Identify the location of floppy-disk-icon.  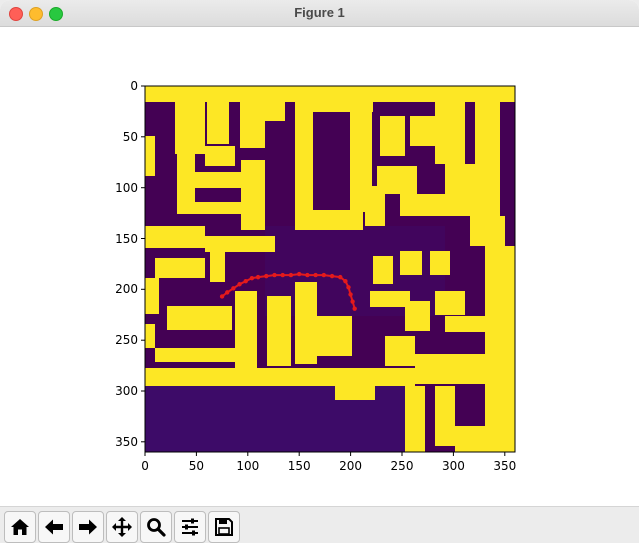
(224, 527).